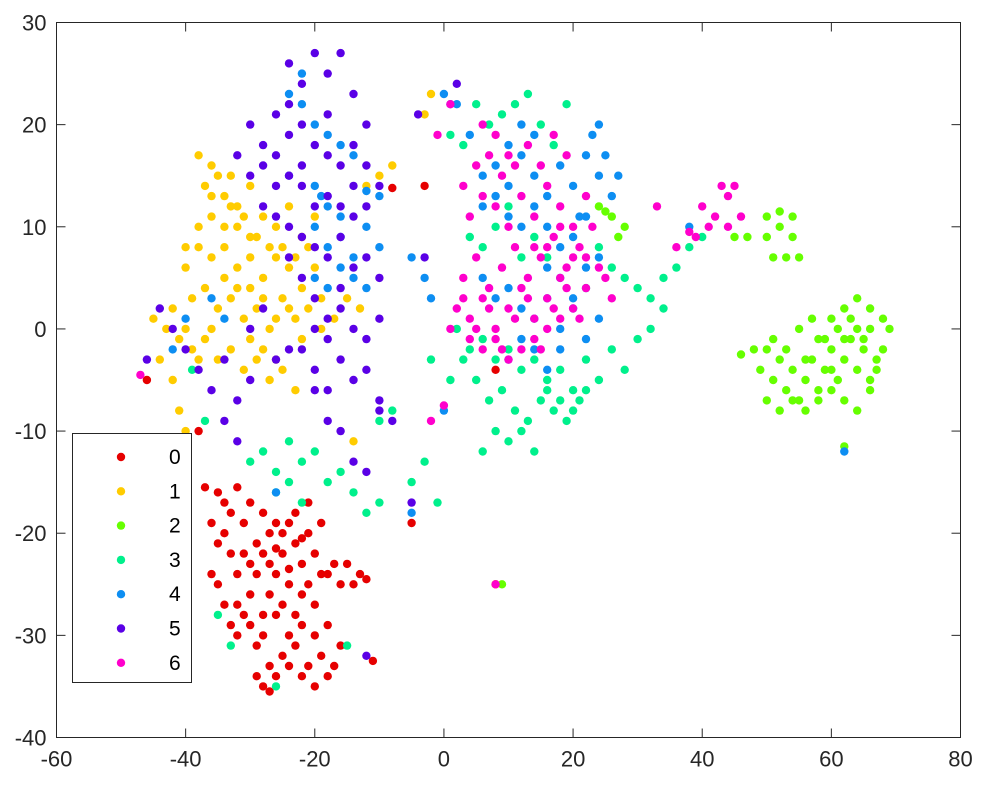 Image resolution: width=981 pixels, height=788 pixels. What do you see at coordinates (175, 491) in the screenshot?
I see `legend-label-1: 1` at bounding box center [175, 491].